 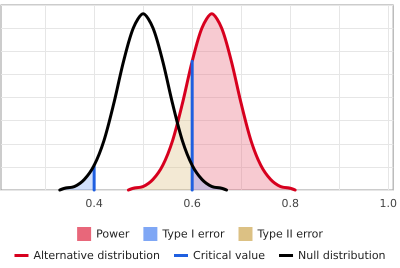 What do you see at coordinates (342, 255) in the screenshot?
I see `legend-label: Null distribution` at bounding box center [342, 255].